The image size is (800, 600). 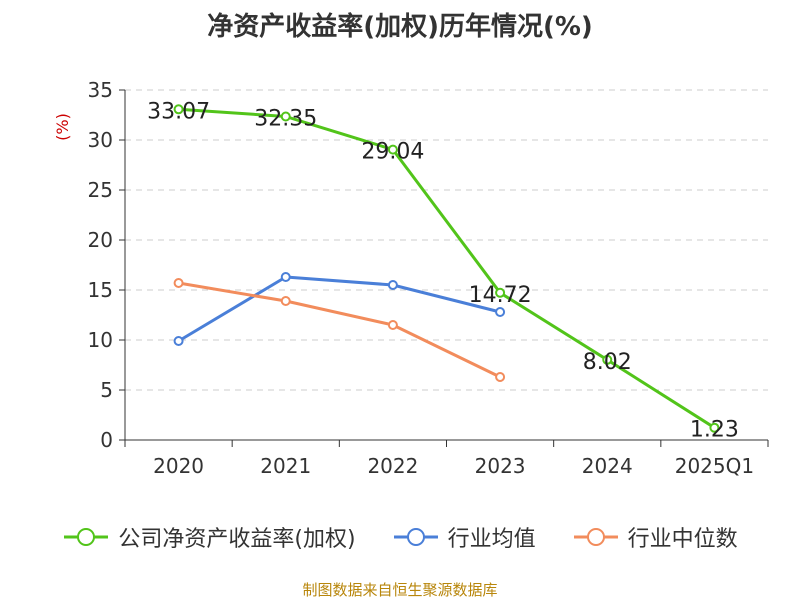 What do you see at coordinates (106, 440) in the screenshot?
I see `y-tick-label: 0` at bounding box center [106, 440].